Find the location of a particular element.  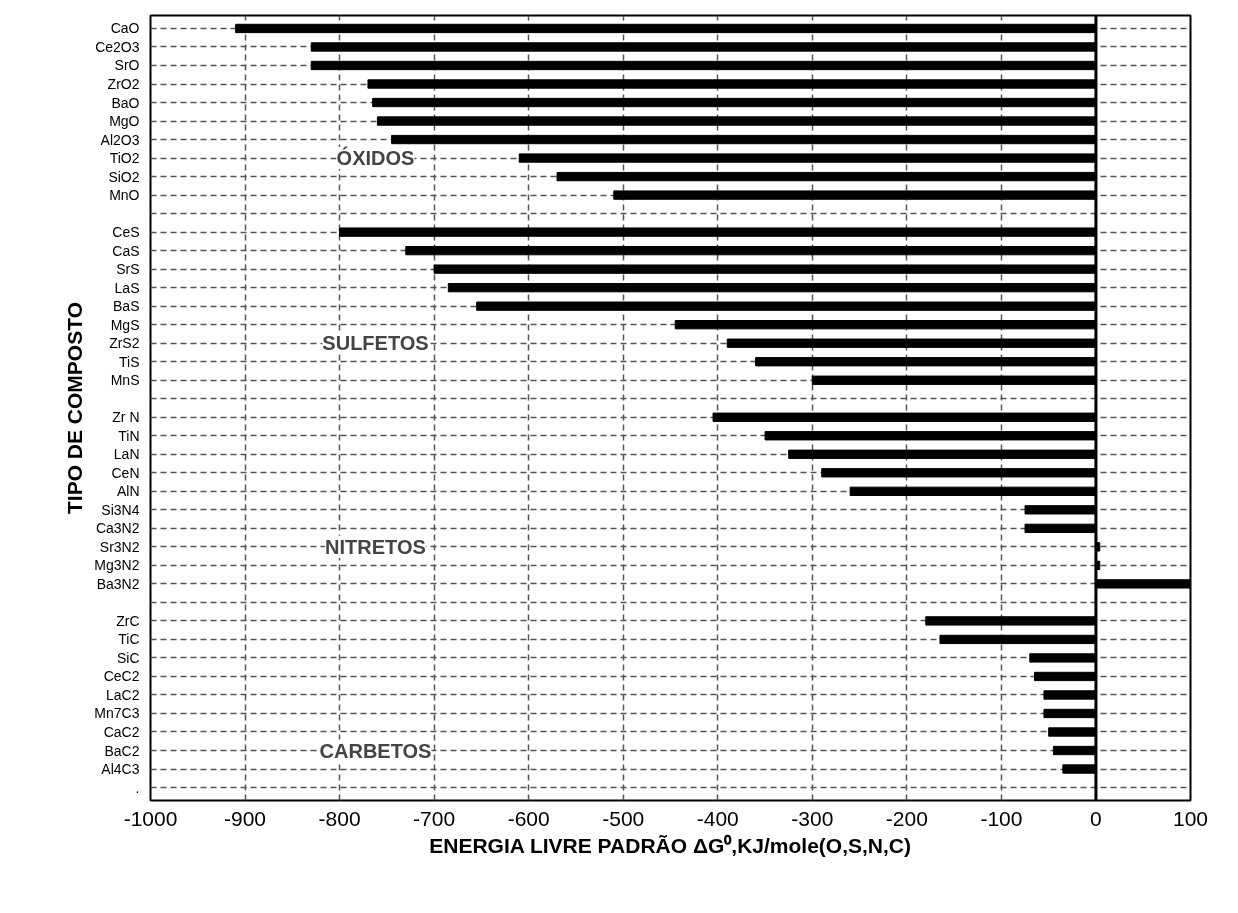

y-axis-title: TIPO DE COMPOSTO is located at coordinates (75, 408).